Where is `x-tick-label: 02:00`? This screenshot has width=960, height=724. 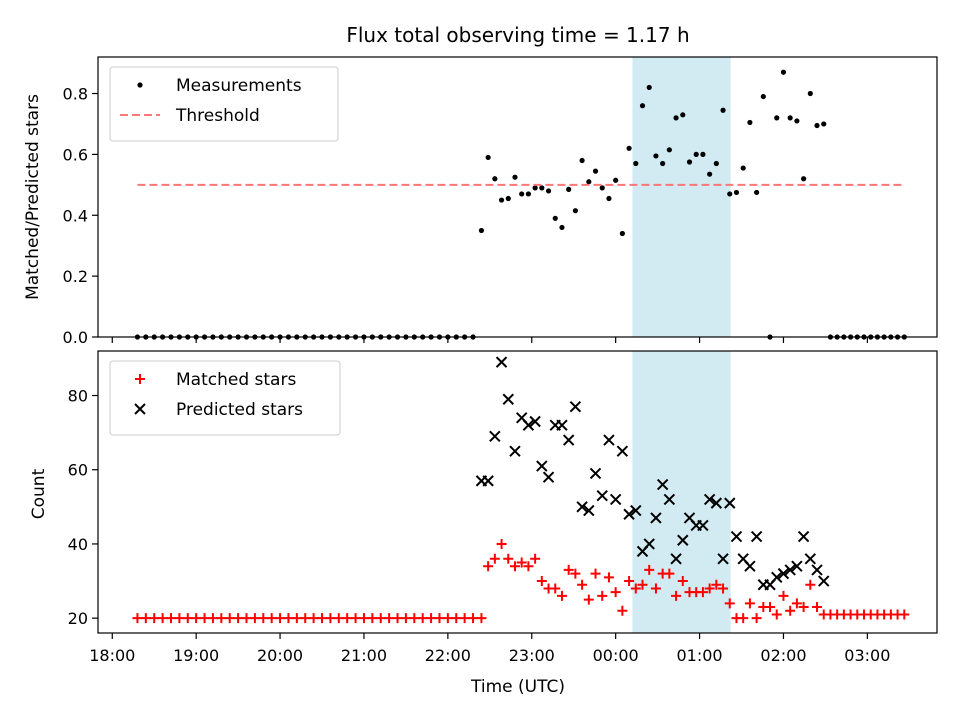
x-tick-label: 02:00 is located at coordinates (783, 655).